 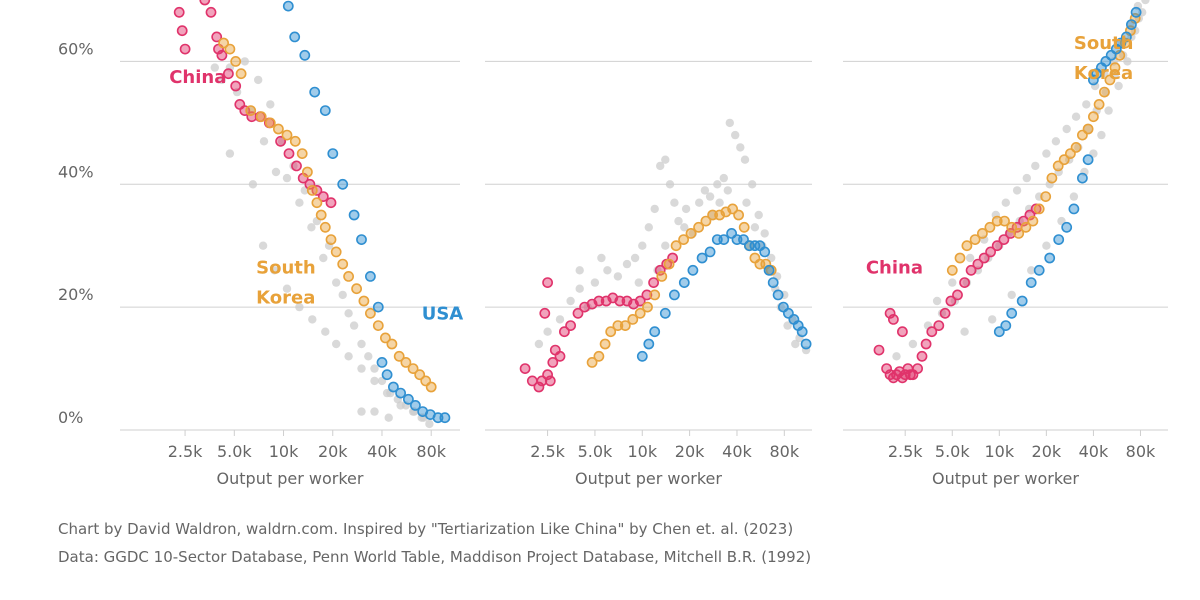 I want to click on annotation-south-korea: South Korea, so click(x=1104, y=58).